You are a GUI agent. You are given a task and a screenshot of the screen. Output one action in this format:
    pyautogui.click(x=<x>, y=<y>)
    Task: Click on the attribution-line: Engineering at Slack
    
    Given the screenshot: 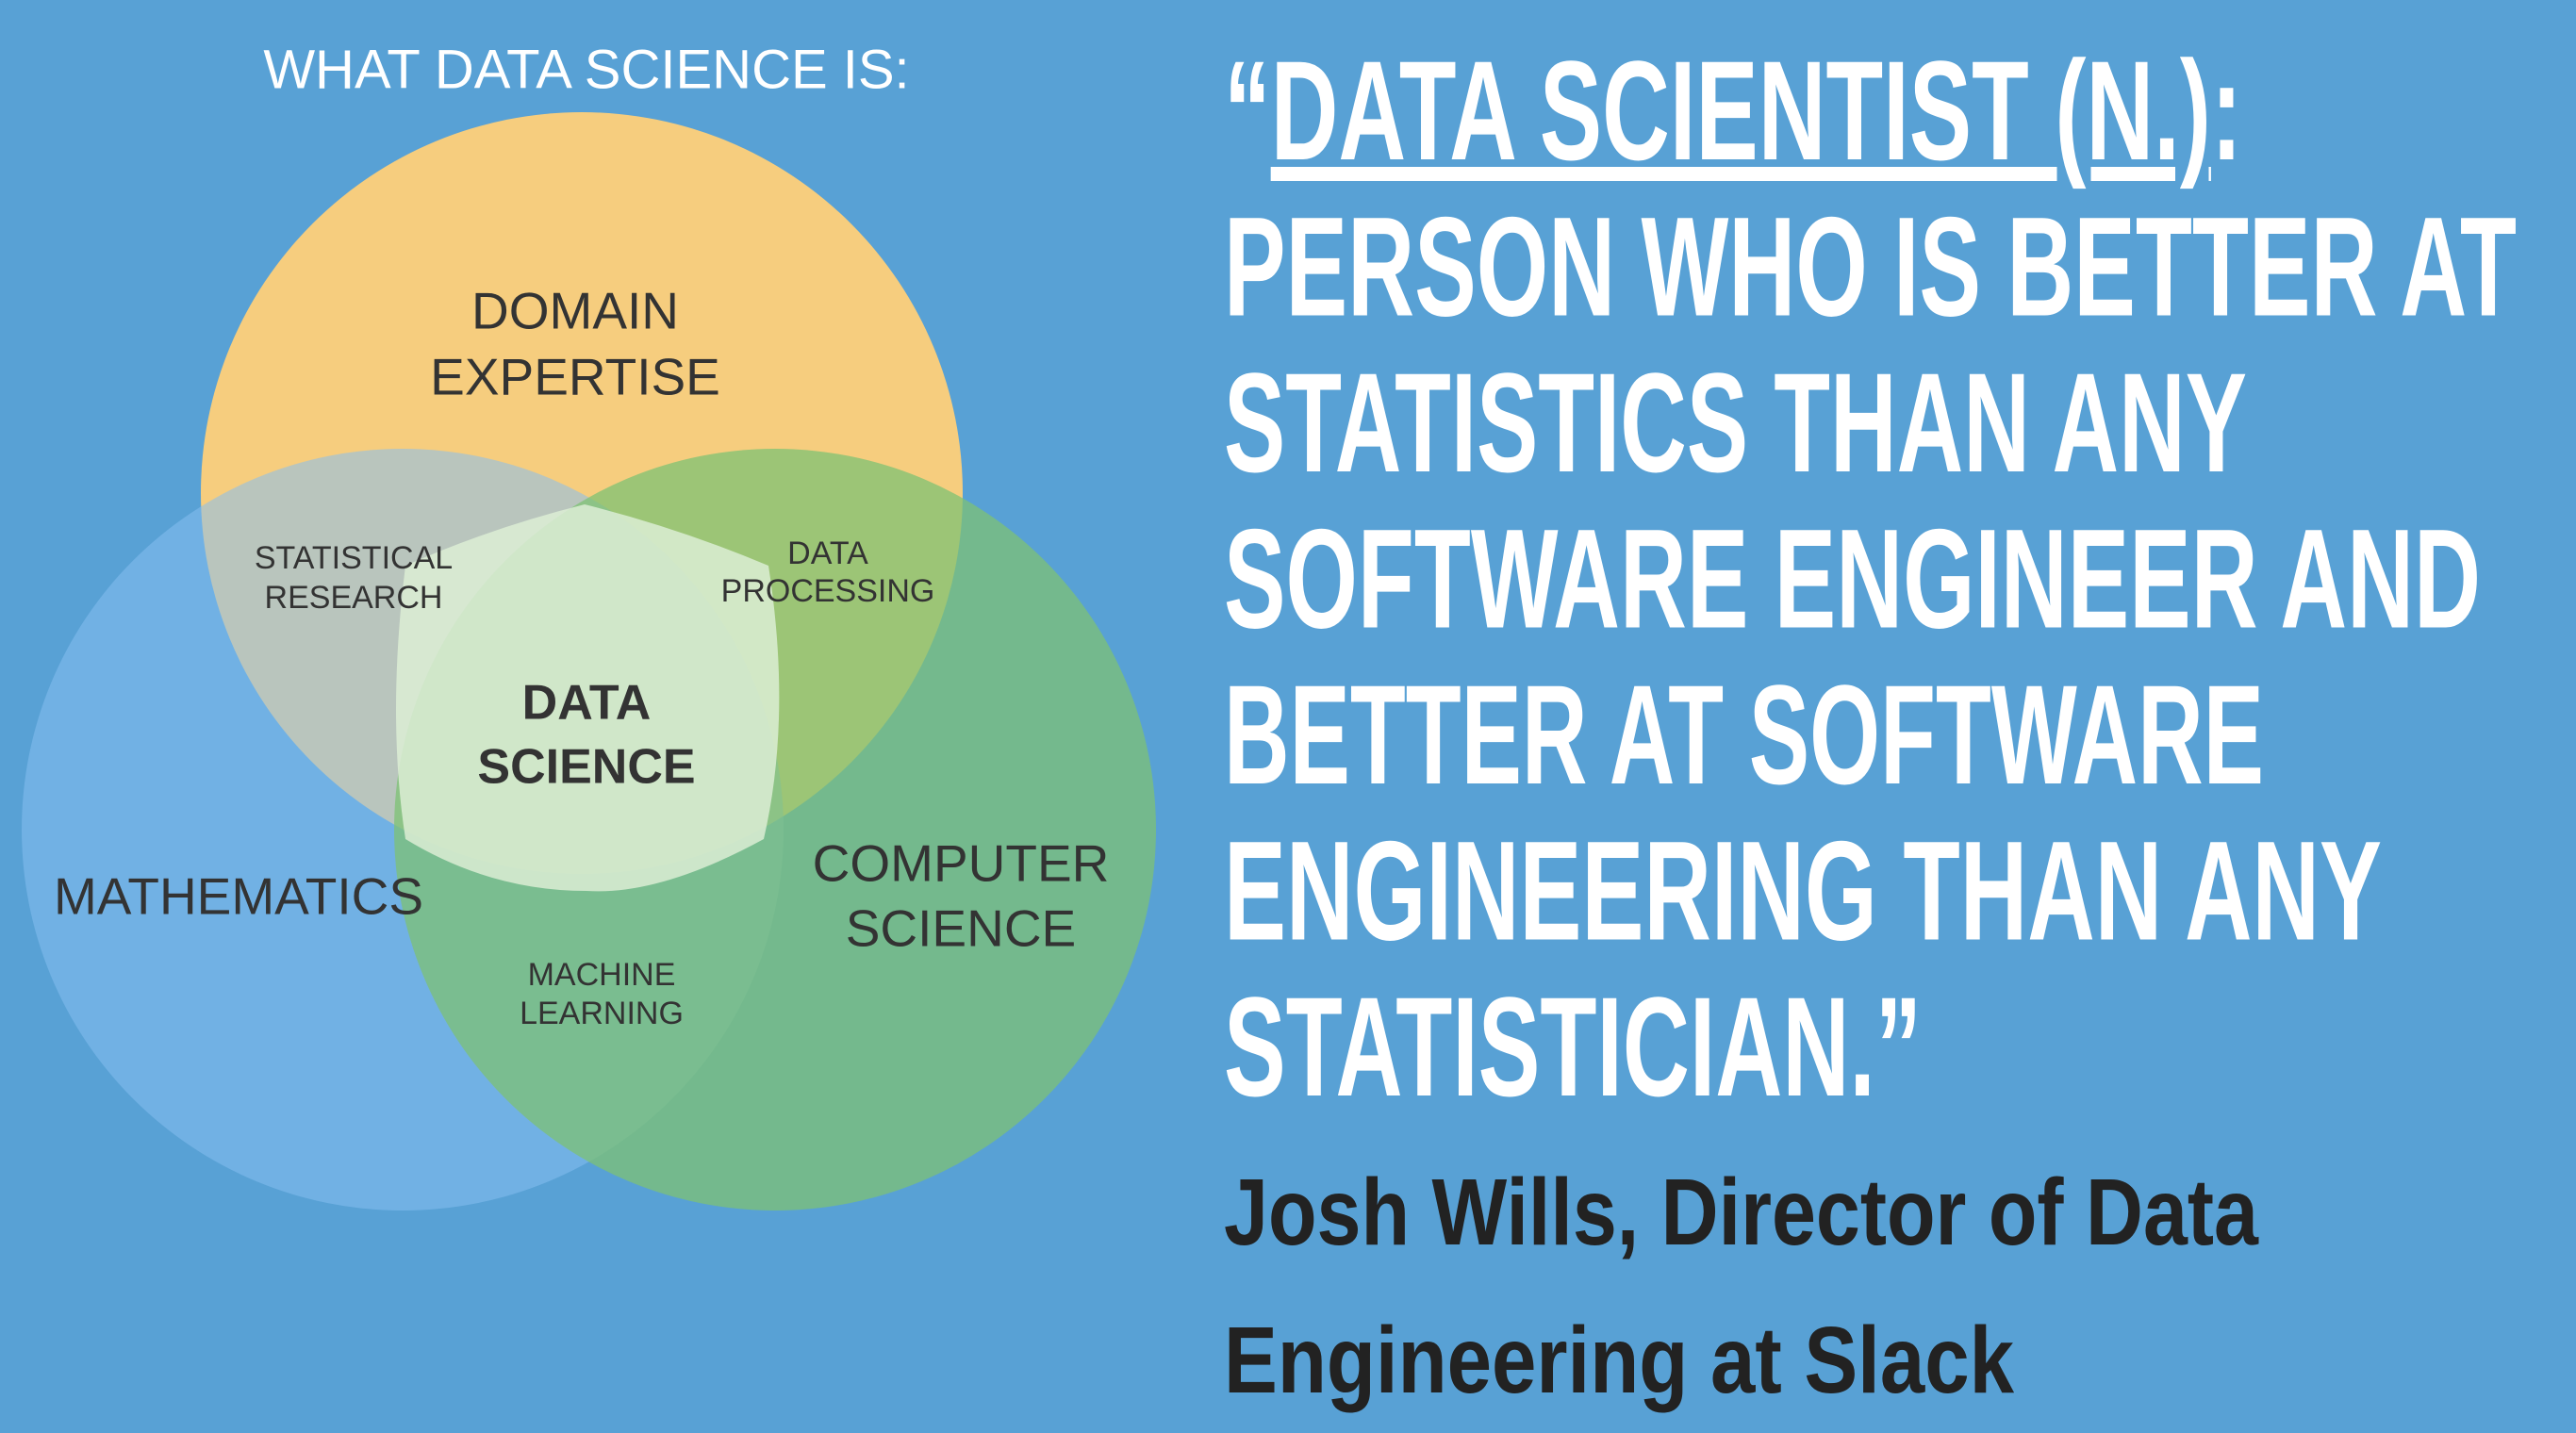 What is the action you would take?
    pyautogui.click(x=1619, y=1360)
    